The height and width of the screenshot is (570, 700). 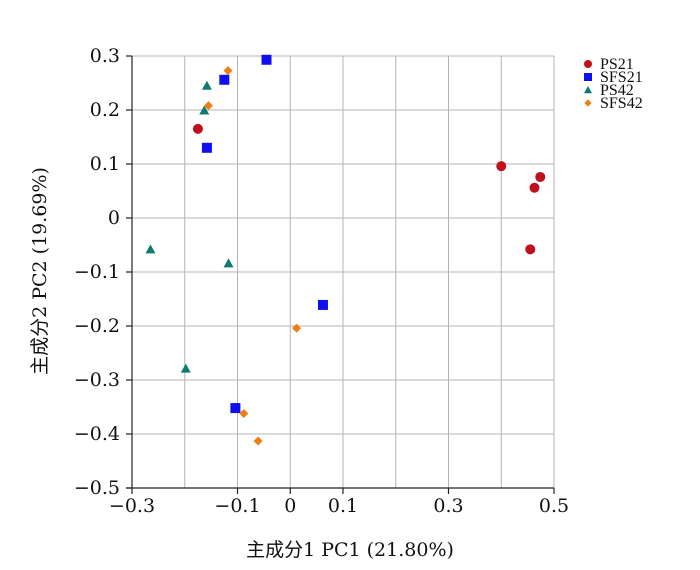 What do you see at coordinates (237, 506) in the screenshot?
I see `x-tick-label-1: −0.1` at bounding box center [237, 506].